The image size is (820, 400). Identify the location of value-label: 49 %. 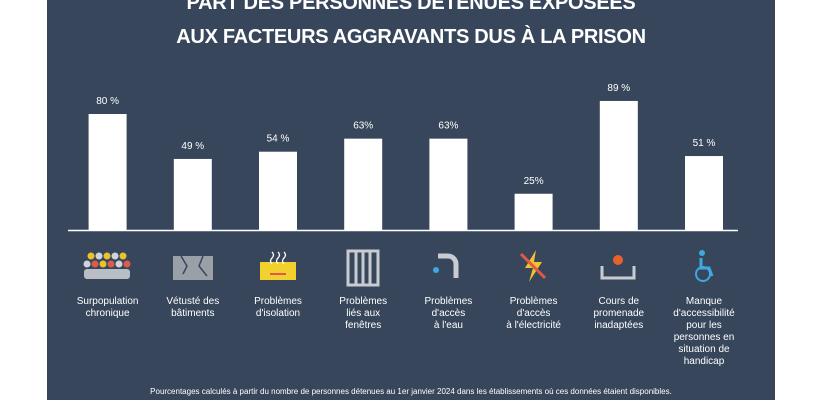
(192, 146).